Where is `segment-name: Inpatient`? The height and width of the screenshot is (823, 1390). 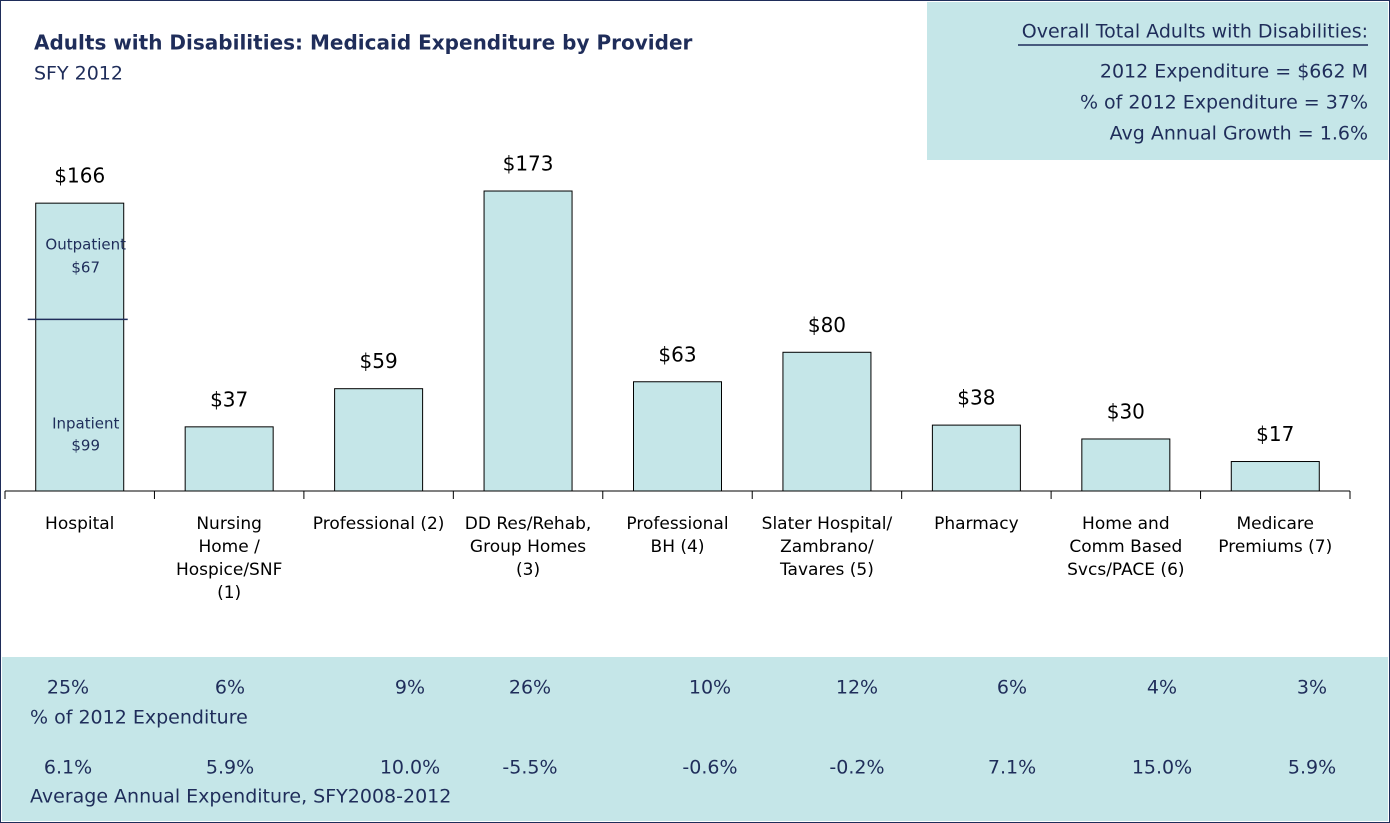
segment-name: Inpatient is located at coordinates (85, 424).